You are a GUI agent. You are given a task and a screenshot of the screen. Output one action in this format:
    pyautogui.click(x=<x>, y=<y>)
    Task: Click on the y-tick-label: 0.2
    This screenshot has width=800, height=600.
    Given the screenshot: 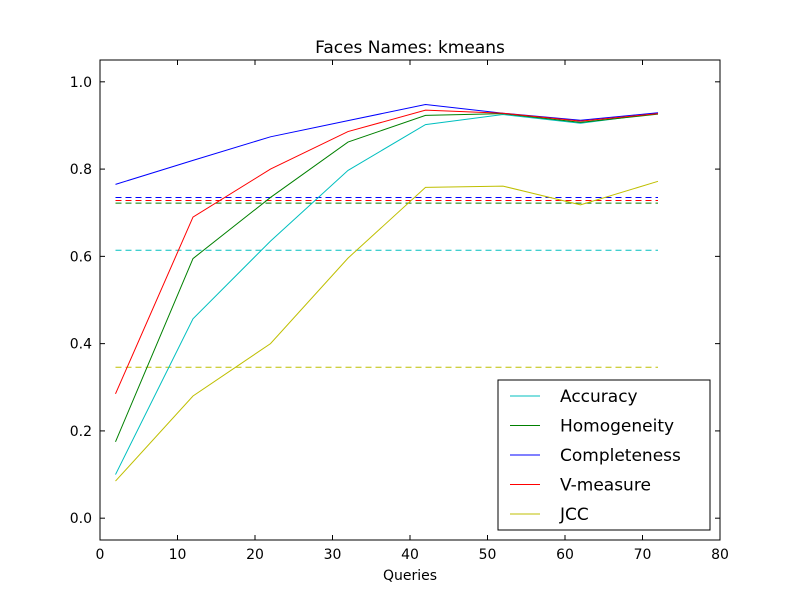 What is the action you would take?
    pyautogui.click(x=81, y=432)
    